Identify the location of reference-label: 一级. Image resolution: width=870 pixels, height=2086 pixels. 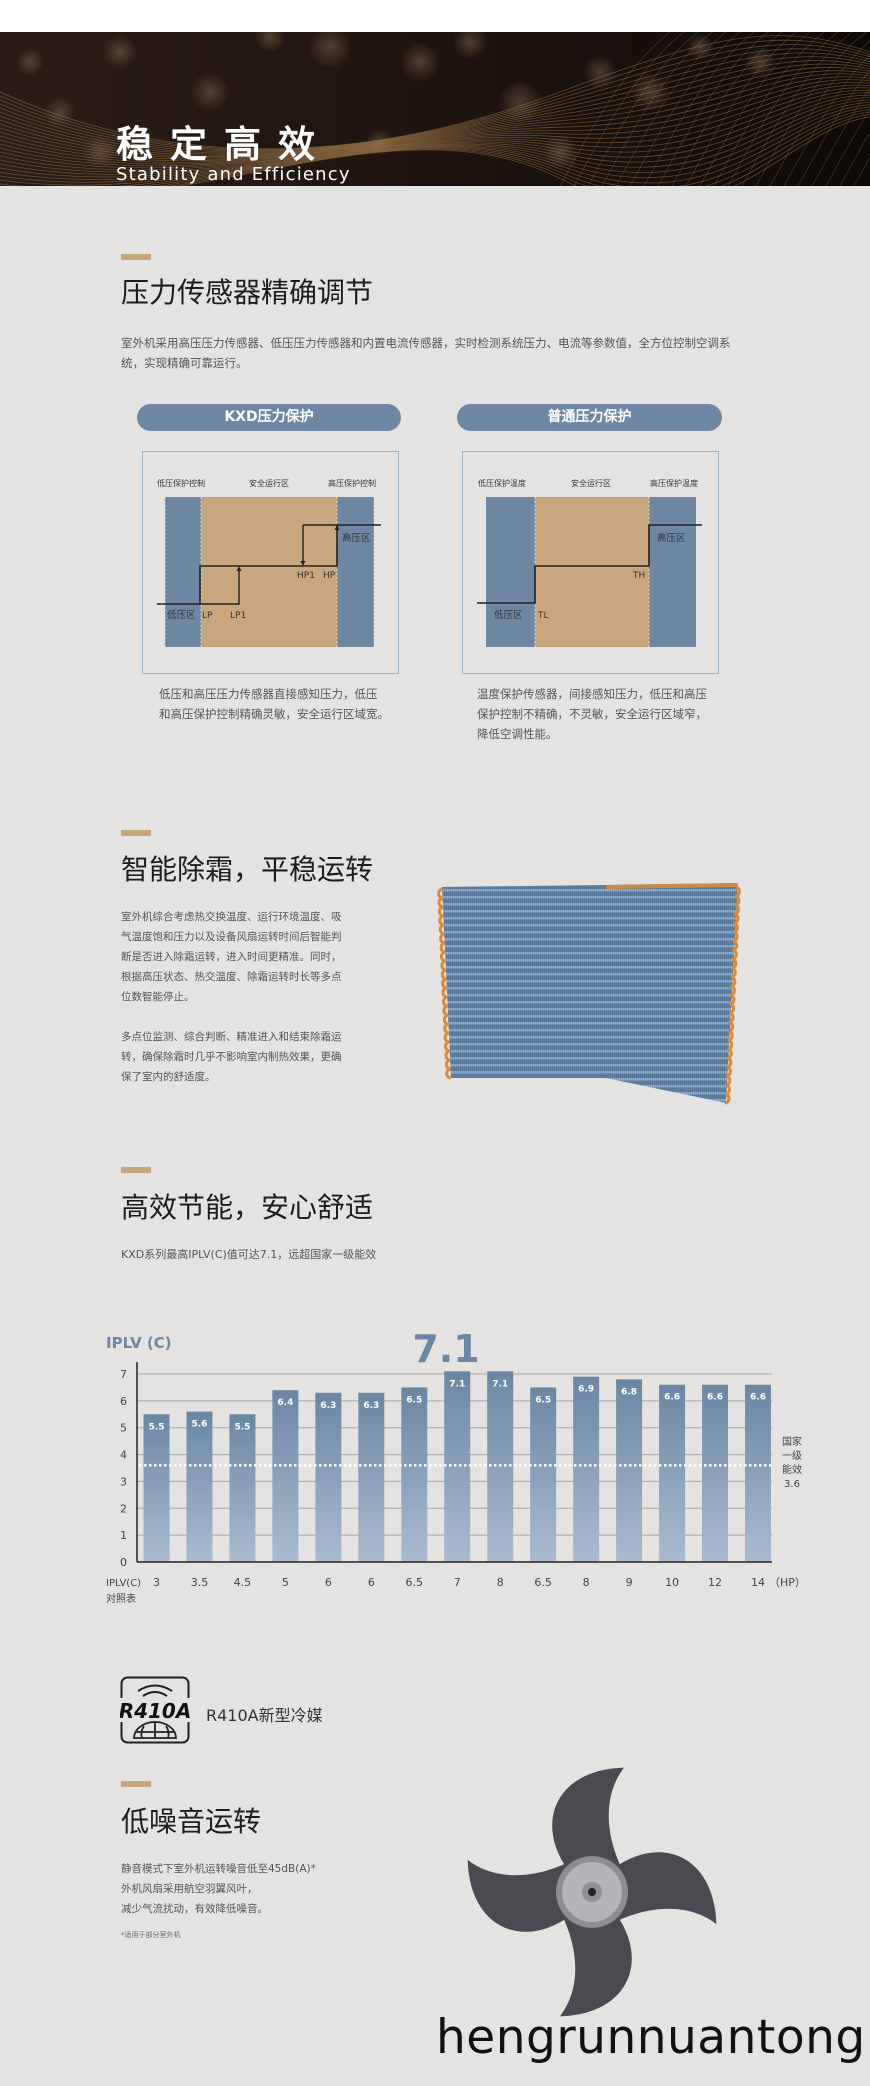
(792, 1456).